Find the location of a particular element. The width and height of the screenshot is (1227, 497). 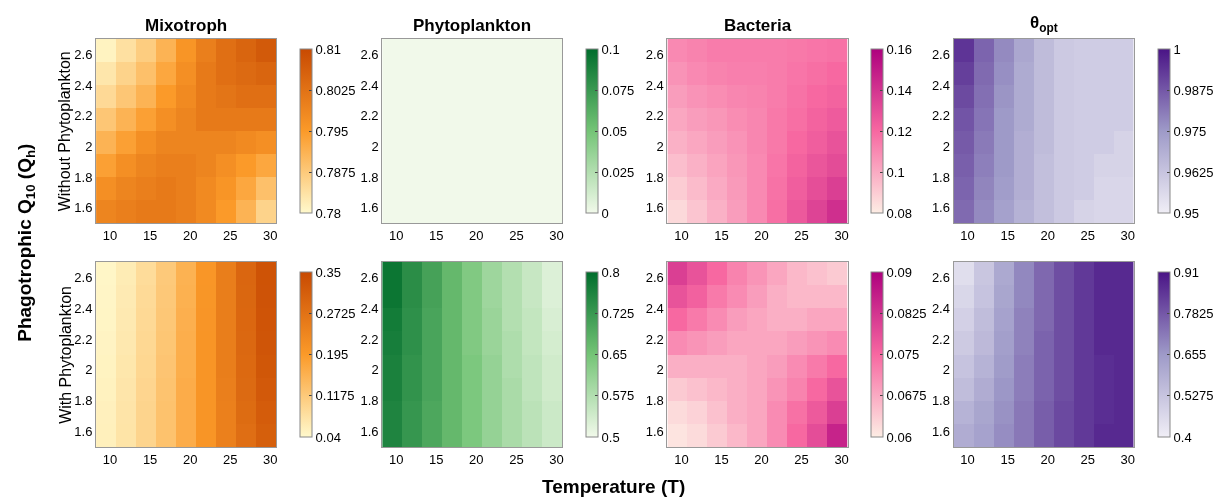

color-bar-label: 0.2725 is located at coordinates (335, 313).